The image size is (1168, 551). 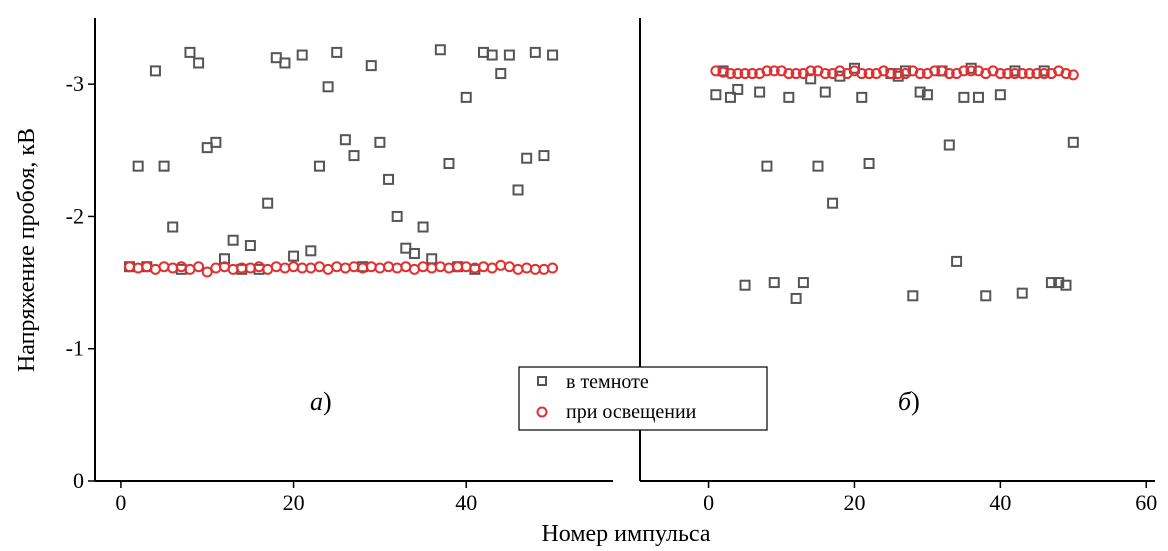 What do you see at coordinates (542, 381) in the screenshot?
I see `legend-square-marker` at bounding box center [542, 381].